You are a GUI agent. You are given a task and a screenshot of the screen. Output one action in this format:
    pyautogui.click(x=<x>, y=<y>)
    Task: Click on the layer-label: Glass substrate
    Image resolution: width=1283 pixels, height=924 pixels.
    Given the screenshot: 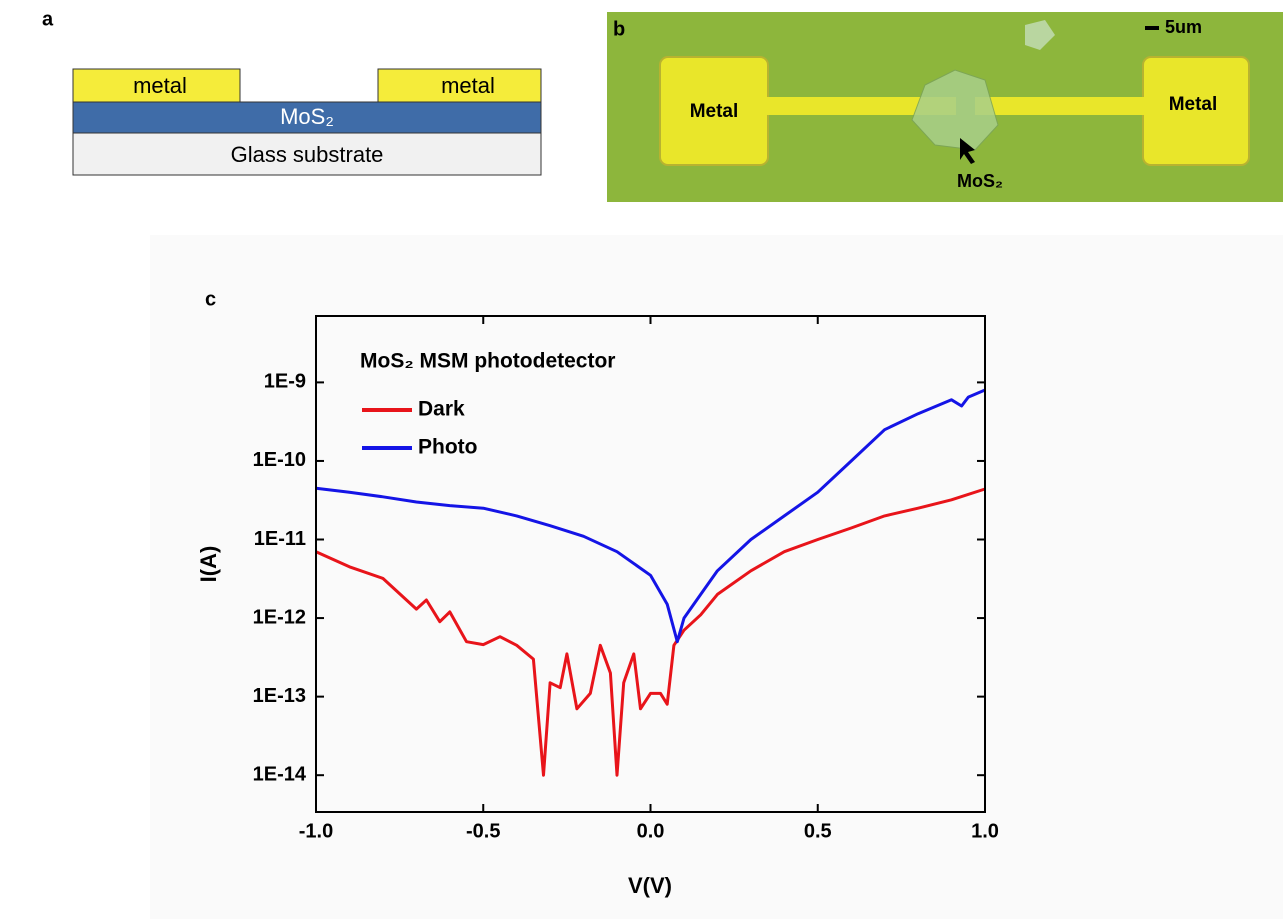 What is the action you would take?
    pyautogui.click(x=307, y=154)
    